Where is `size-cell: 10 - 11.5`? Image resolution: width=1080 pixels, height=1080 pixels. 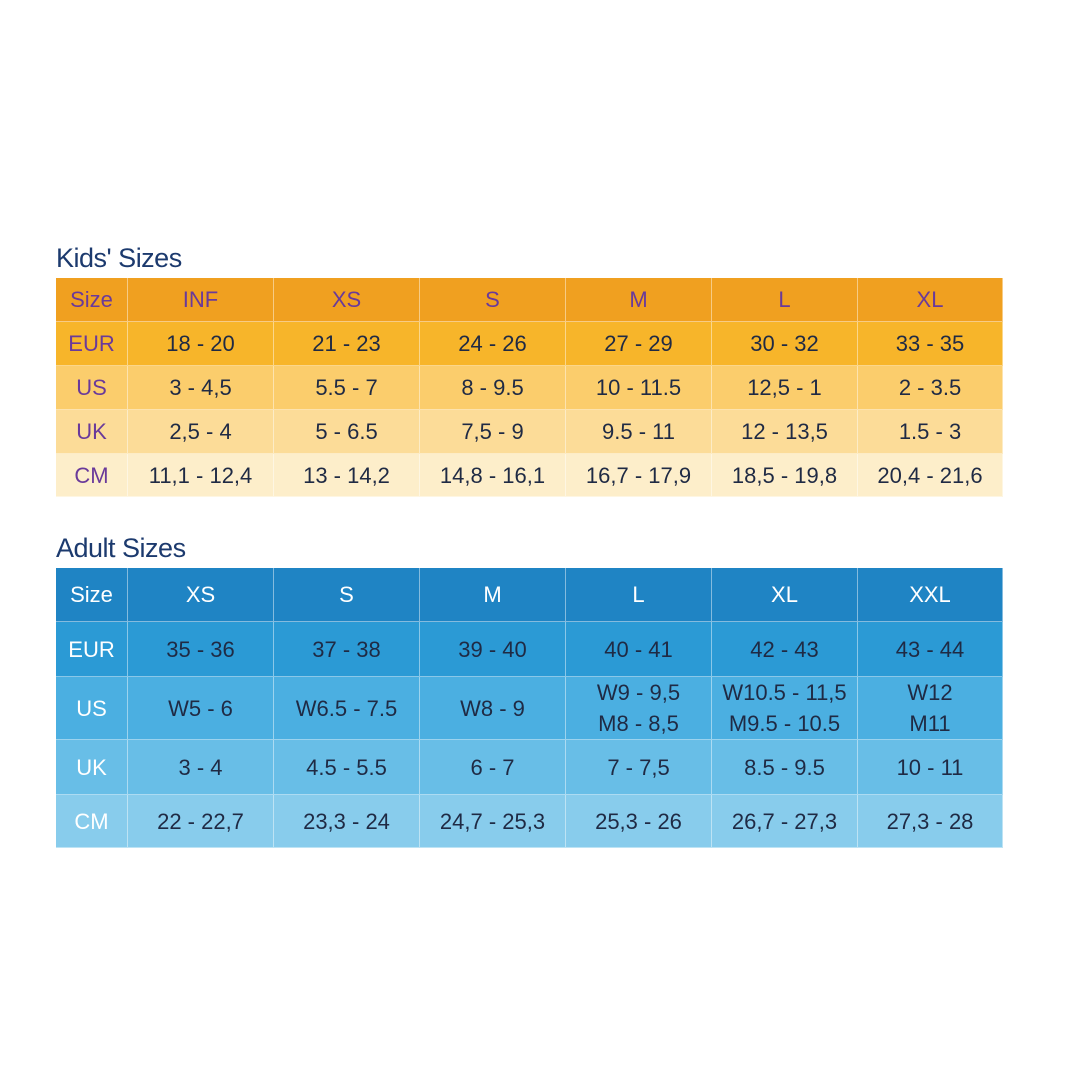
size-cell: 10 - 11.5 is located at coordinates (639, 388).